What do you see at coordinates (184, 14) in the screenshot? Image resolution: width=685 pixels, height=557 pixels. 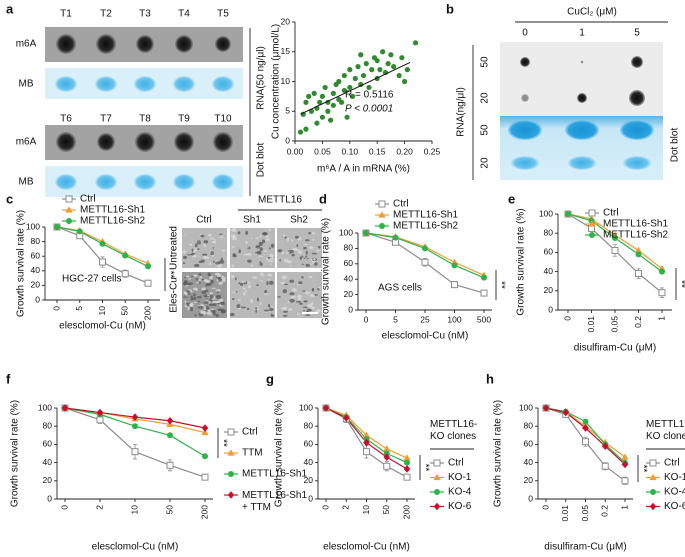 I see `lane-label: T4` at bounding box center [184, 14].